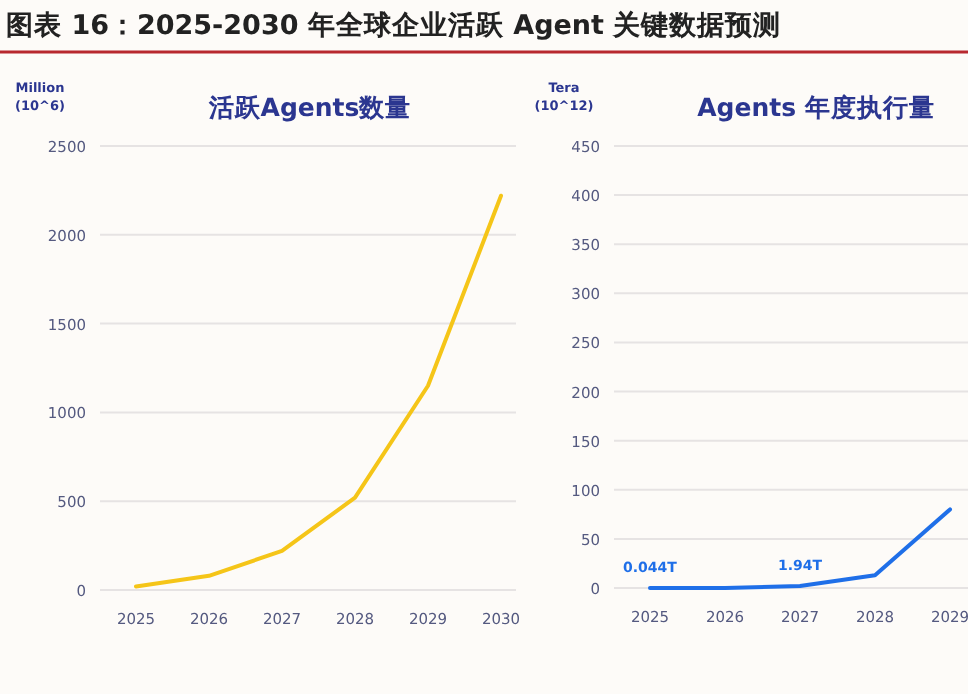  What do you see at coordinates (816, 107) in the screenshot?
I see `chart-title: Agents 年度执行量` at bounding box center [816, 107].